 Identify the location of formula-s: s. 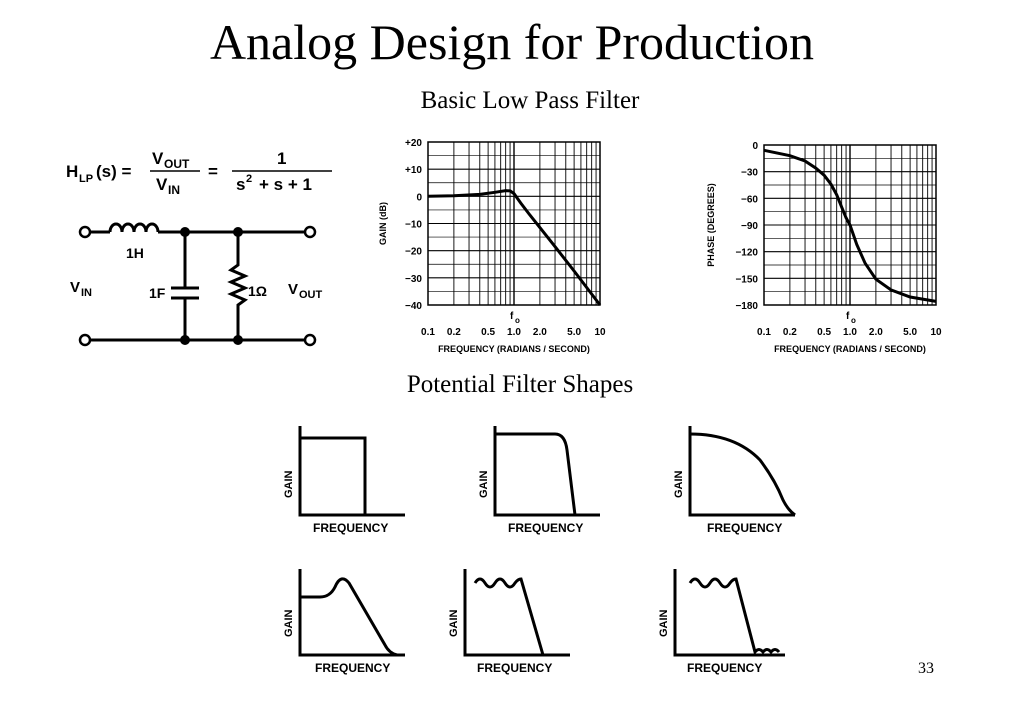
(240, 184).